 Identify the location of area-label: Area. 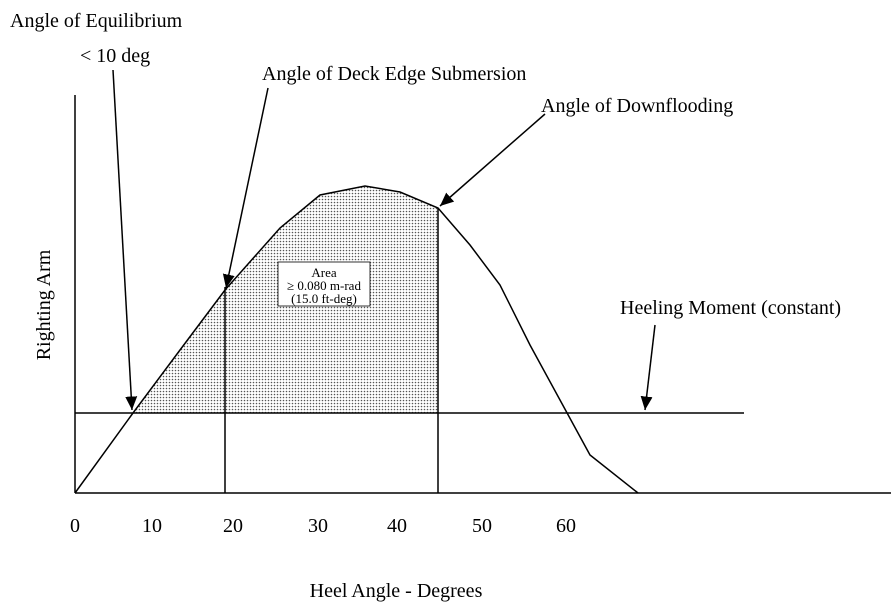
(323, 272).